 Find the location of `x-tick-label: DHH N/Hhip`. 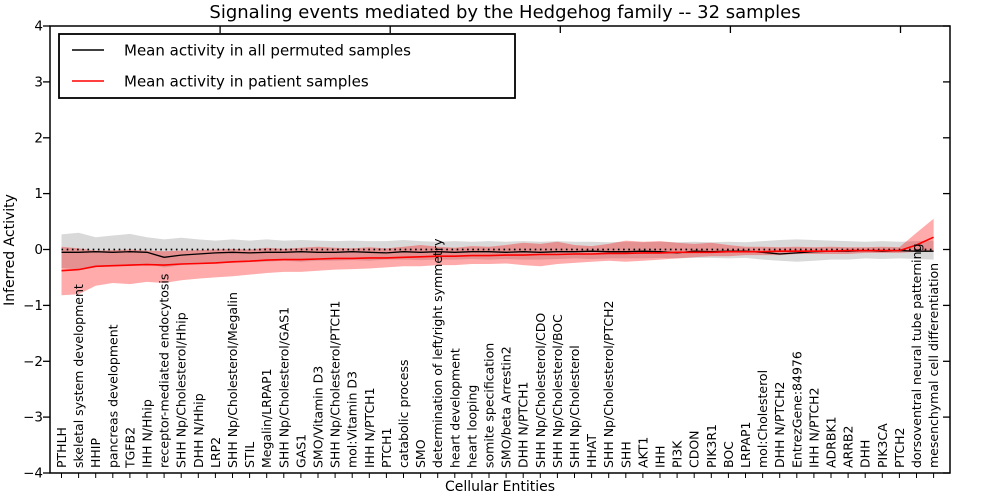

x-tick-label: DHH N/Hhip is located at coordinates (198, 430).